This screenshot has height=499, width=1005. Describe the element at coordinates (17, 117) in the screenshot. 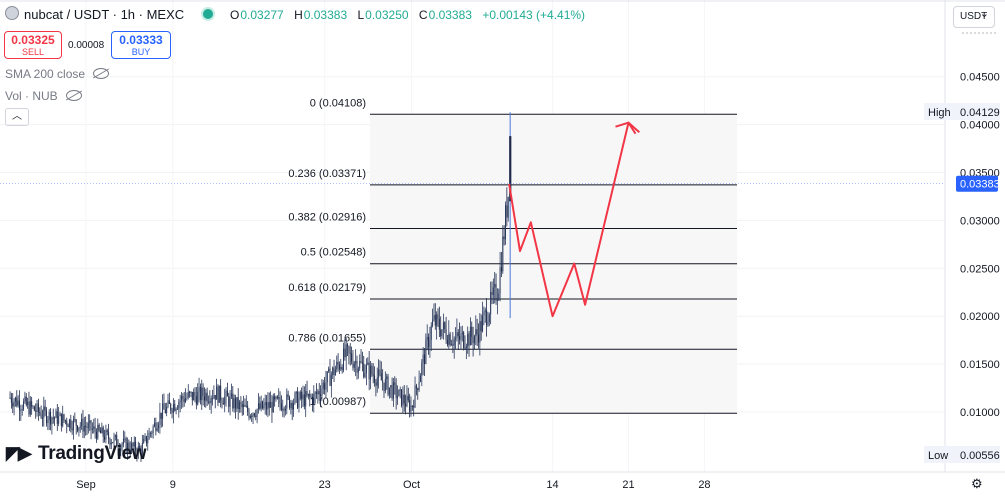

I see `collapse-legend-button: ︿` at that location.